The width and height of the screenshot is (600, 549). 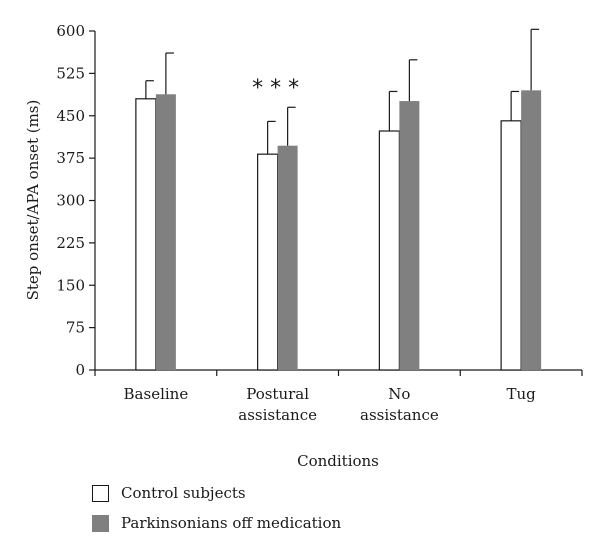 What do you see at coordinates (231, 523) in the screenshot?
I see `legend-label-parkinsonians: Parkinsonians off medication` at bounding box center [231, 523].